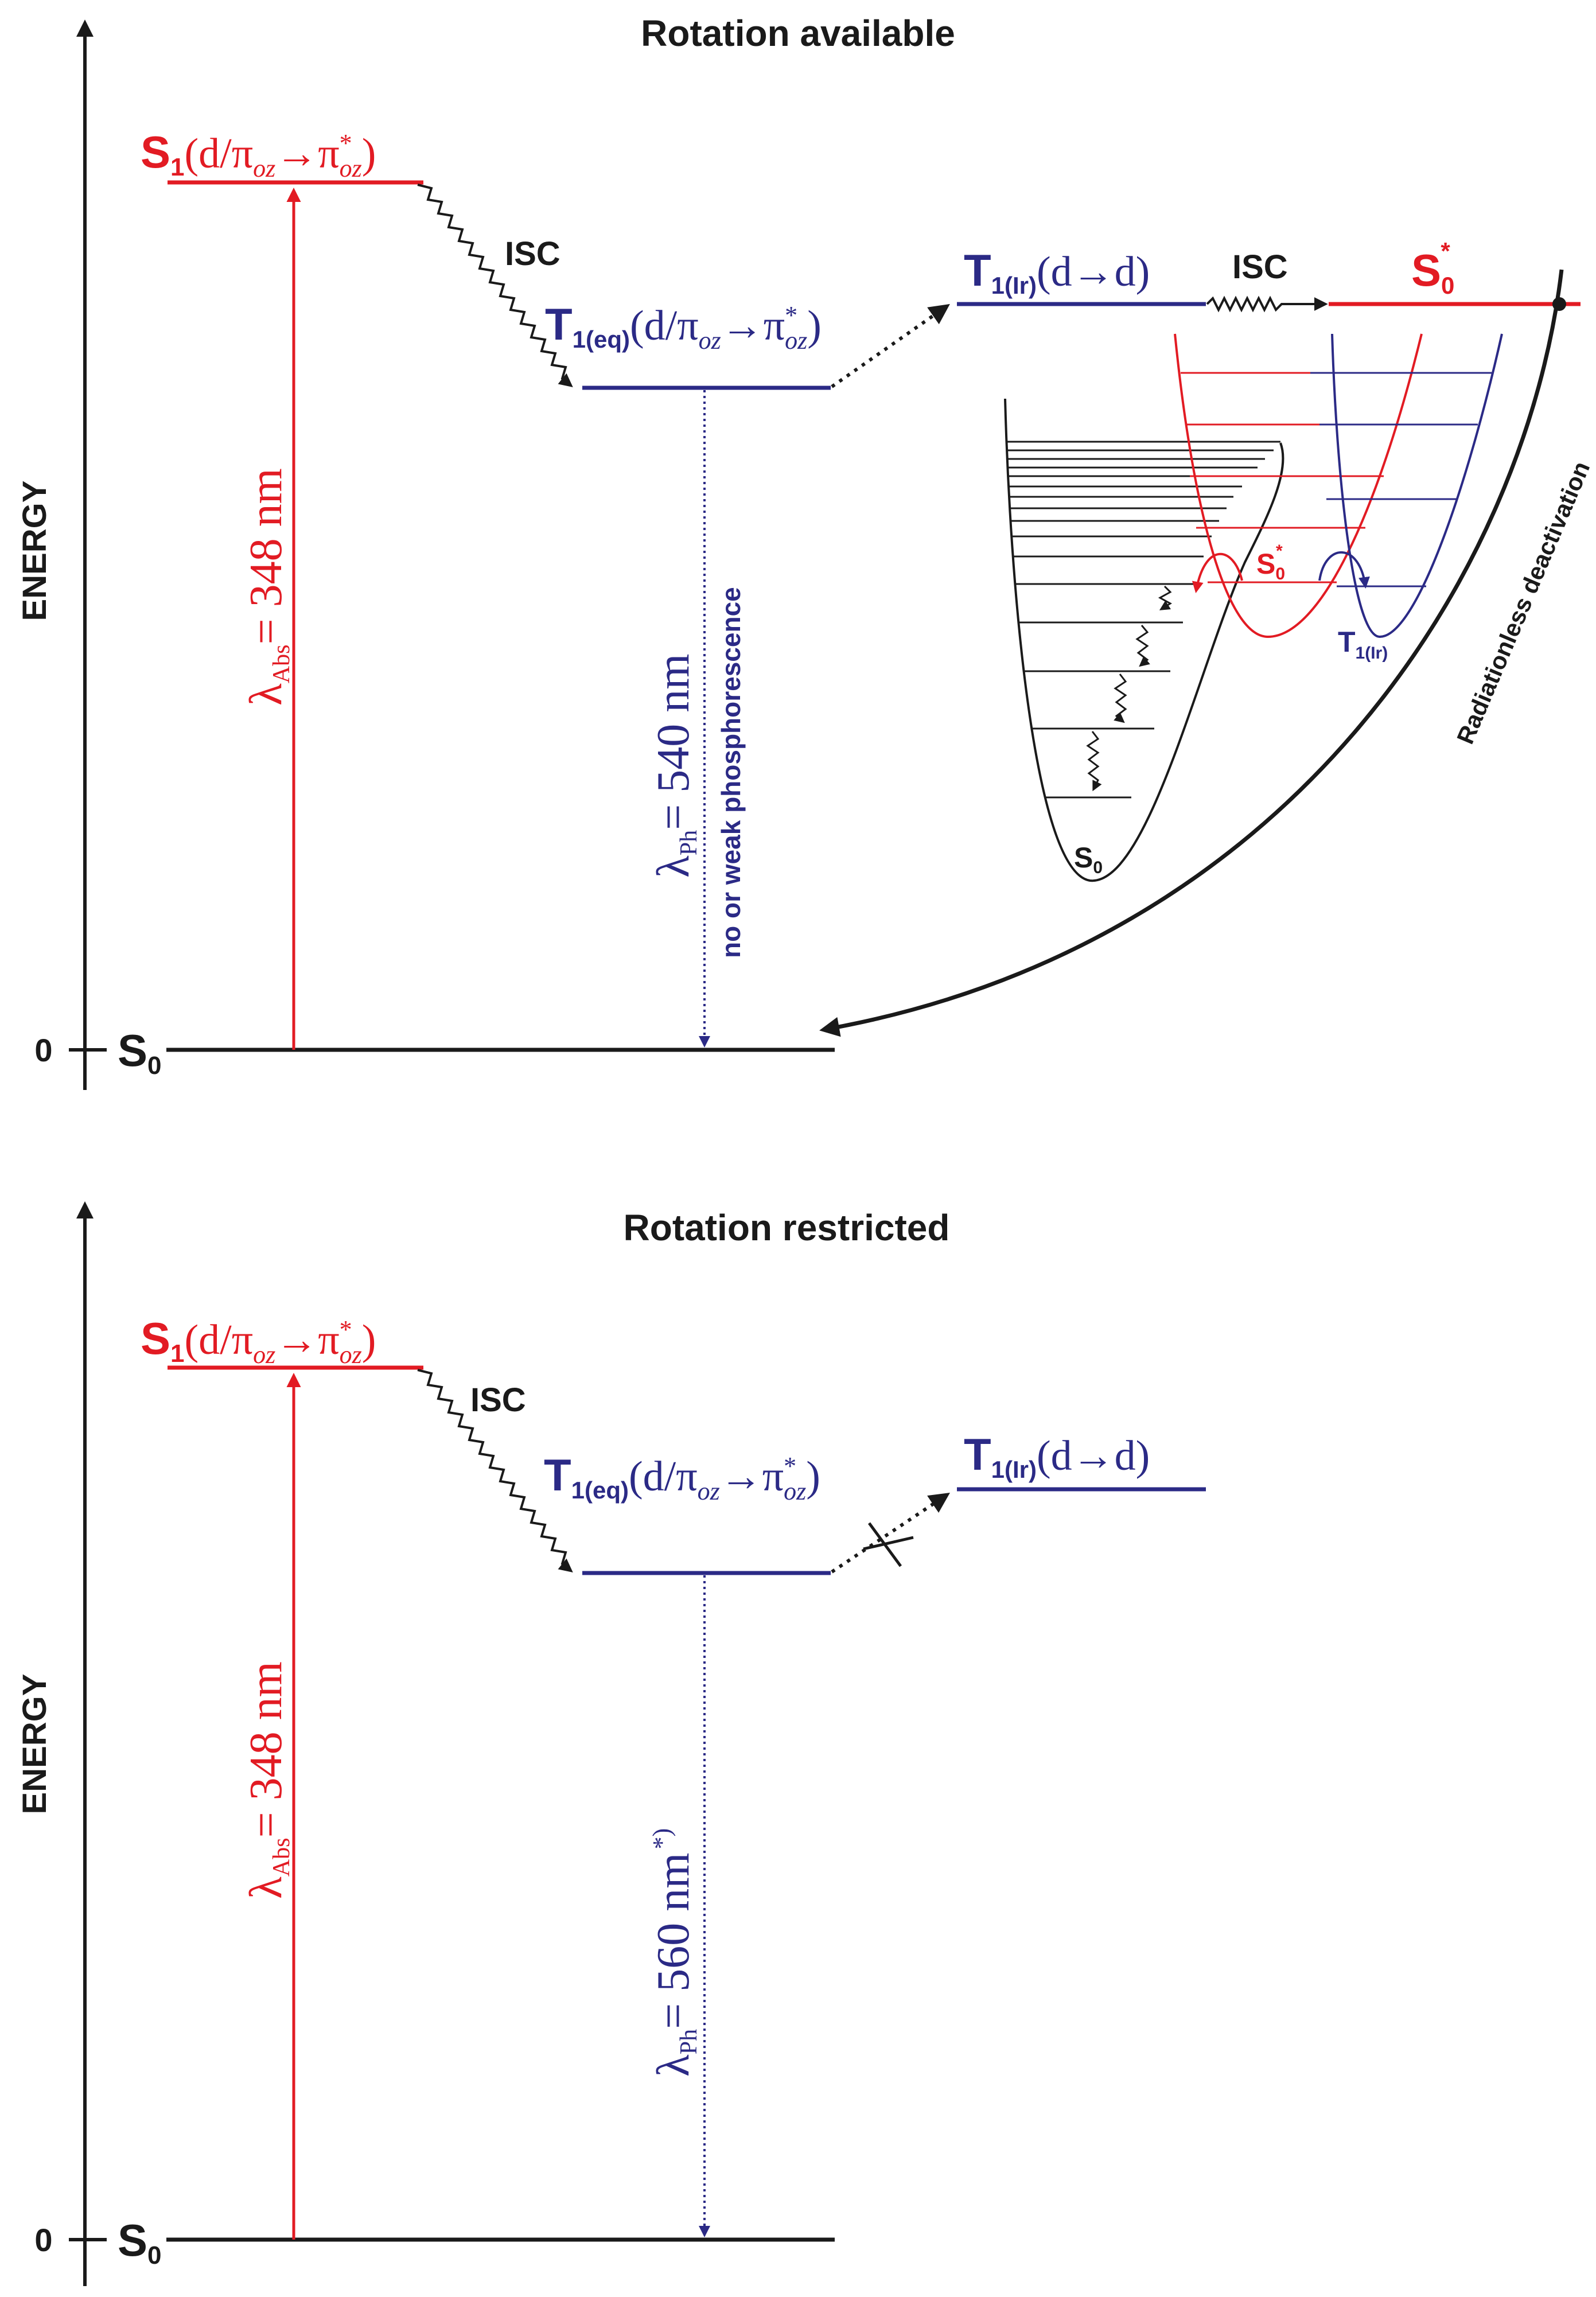 The width and height of the screenshot is (1596, 2297). I want to click on s0star-exchange-arrow, so click(1217, 572).